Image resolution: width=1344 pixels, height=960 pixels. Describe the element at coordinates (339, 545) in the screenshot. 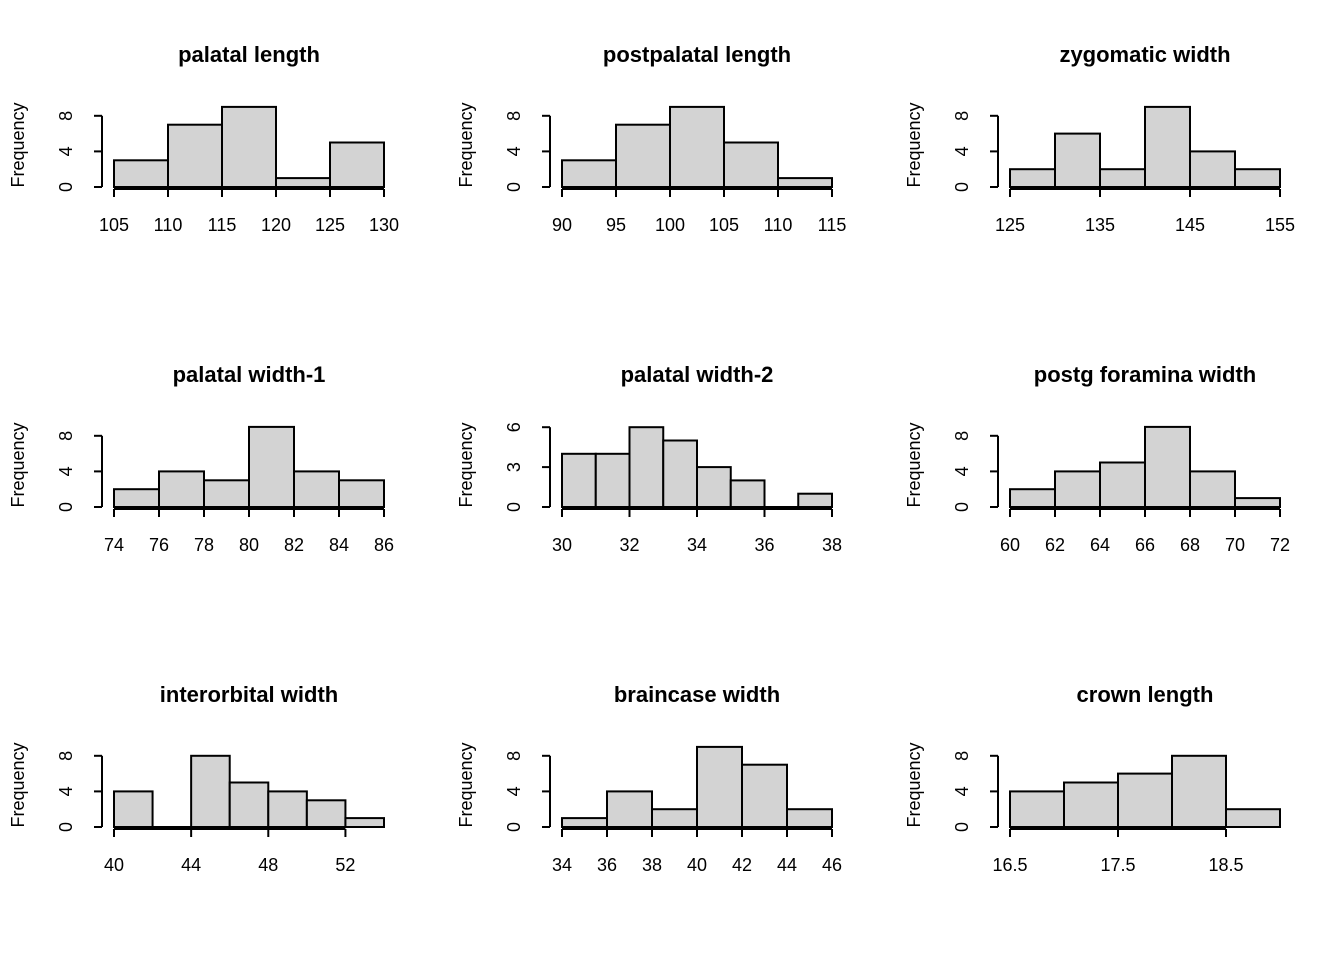

I see `x-tick-label: 84` at that location.